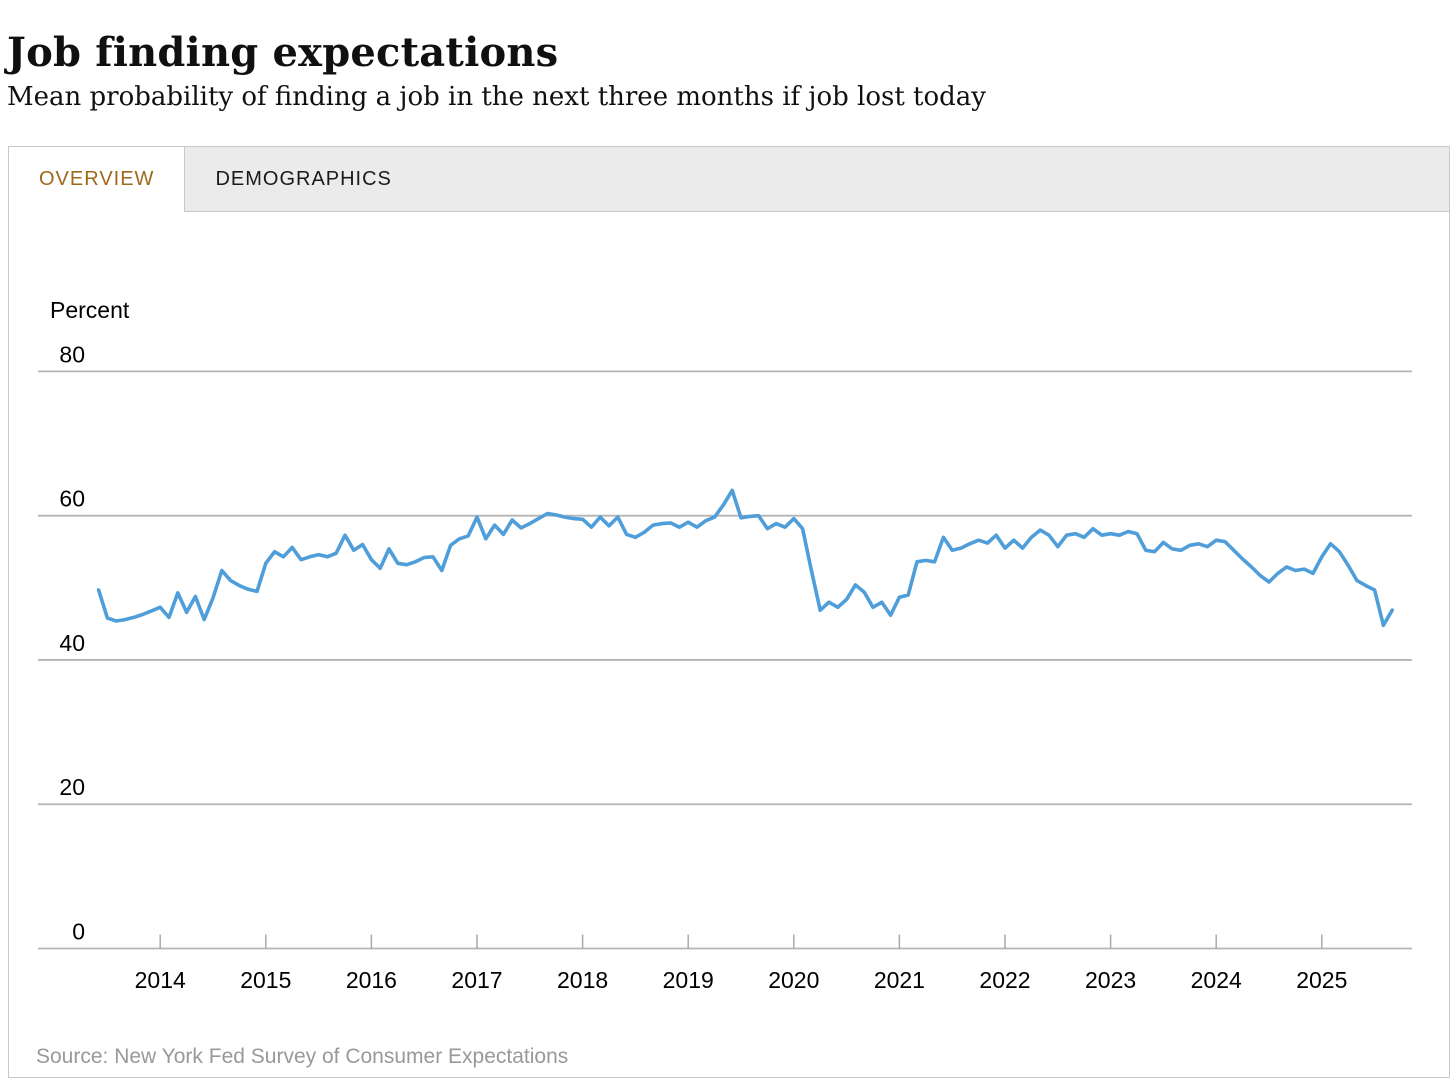 This screenshot has width=1456, height=1084. What do you see at coordinates (283, 52) in the screenshot?
I see `page-title: Job finding expectations` at bounding box center [283, 52].